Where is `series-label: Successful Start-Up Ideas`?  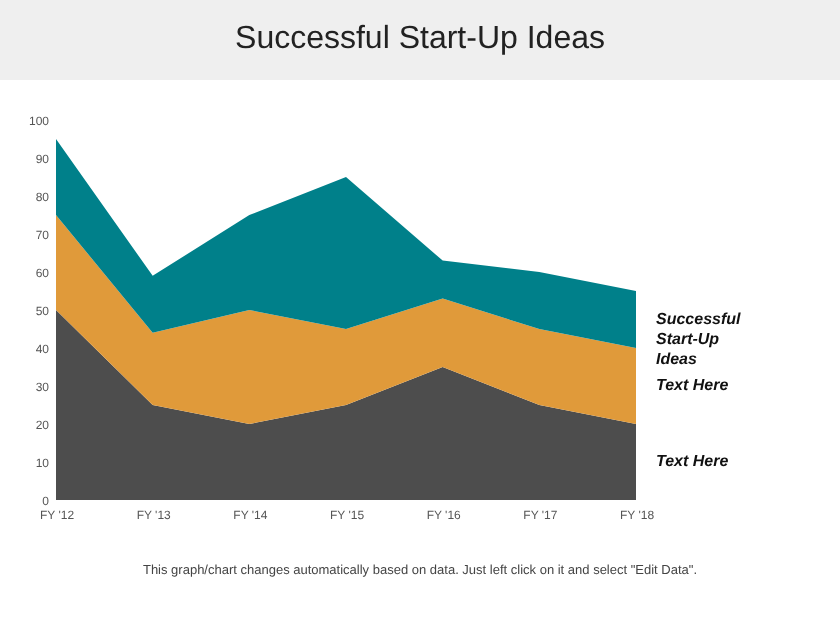
series-label: Successful Start-Up Ideas is located at coordinates (699, 338).